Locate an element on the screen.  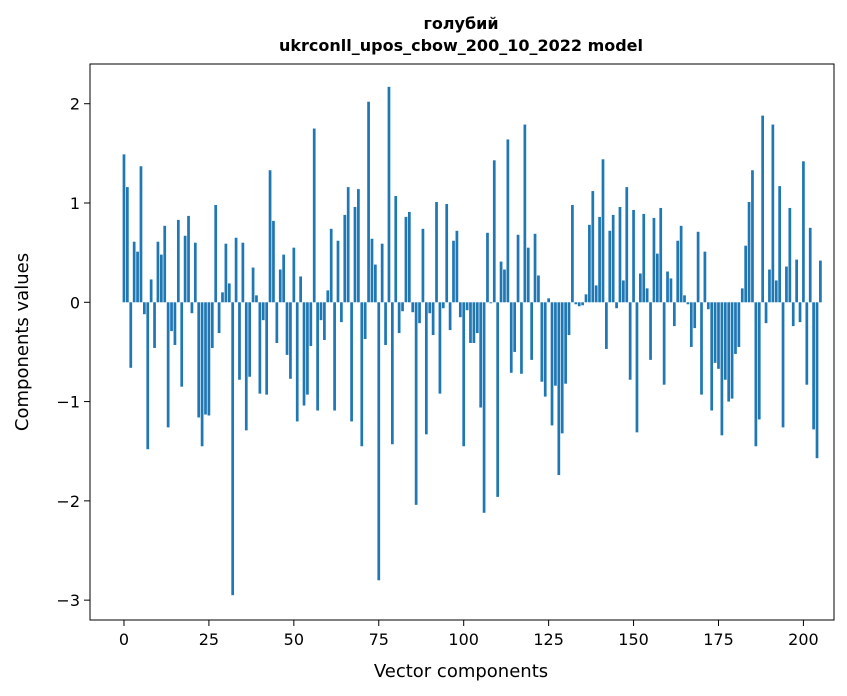
x-tick-label: 75 is located at coordinates (379, 639).